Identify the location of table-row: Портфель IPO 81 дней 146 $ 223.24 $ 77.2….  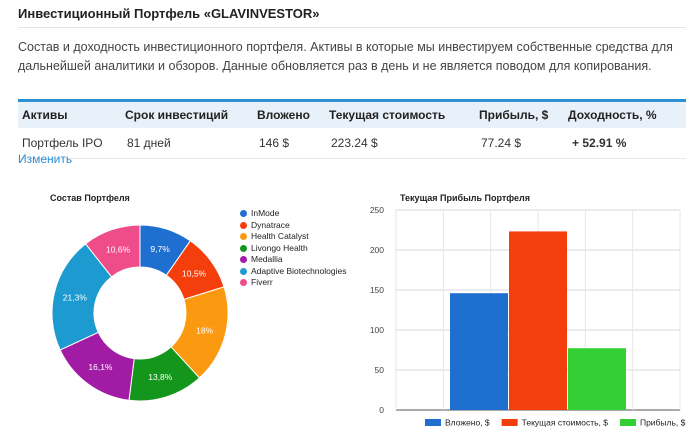
(352, 143).